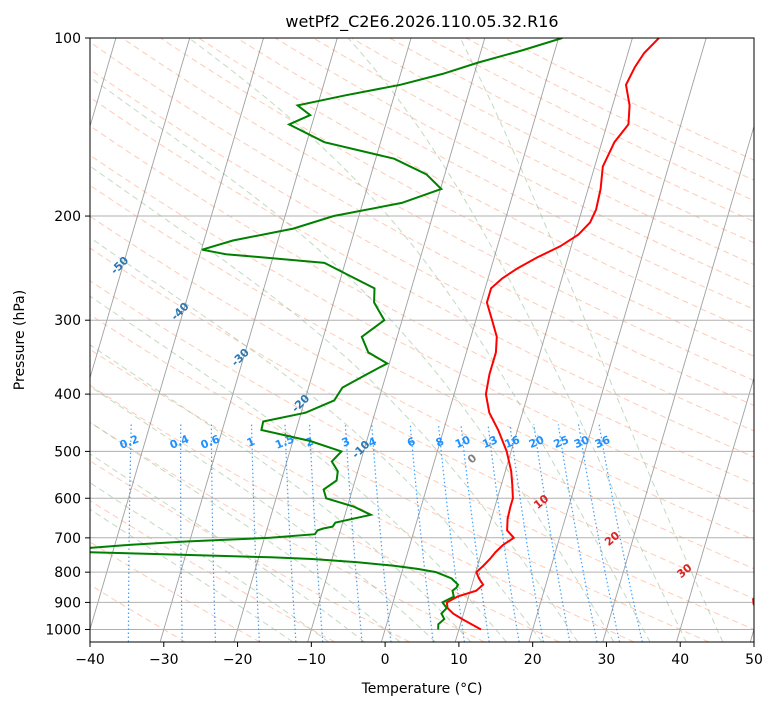 The image size is (775, 708). I want to click on mixing-ratio-label: 8, so click(440, 442).